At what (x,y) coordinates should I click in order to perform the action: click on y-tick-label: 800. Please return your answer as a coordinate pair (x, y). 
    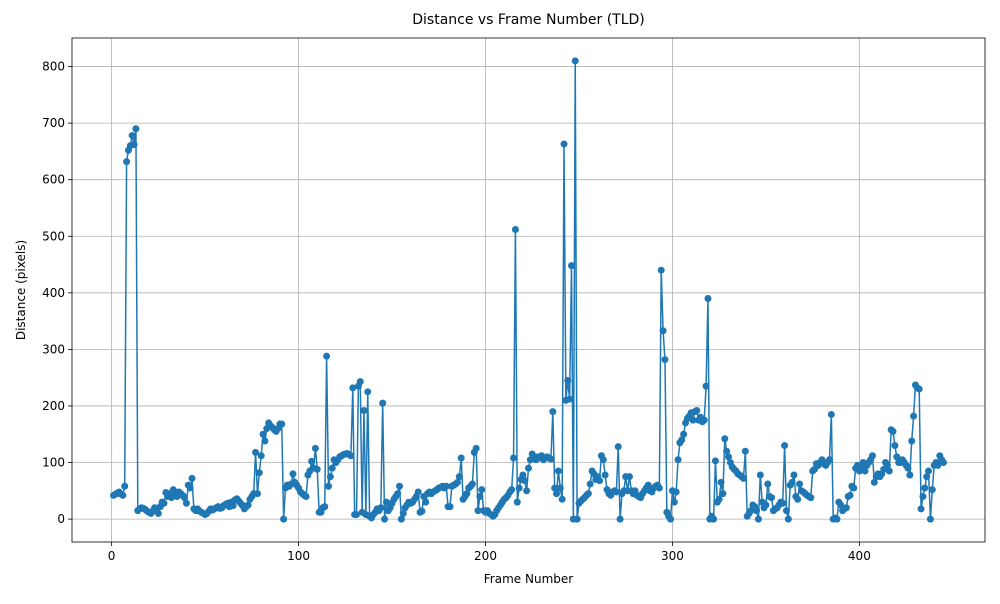
    Looking at the image, I should click on (53, 67).